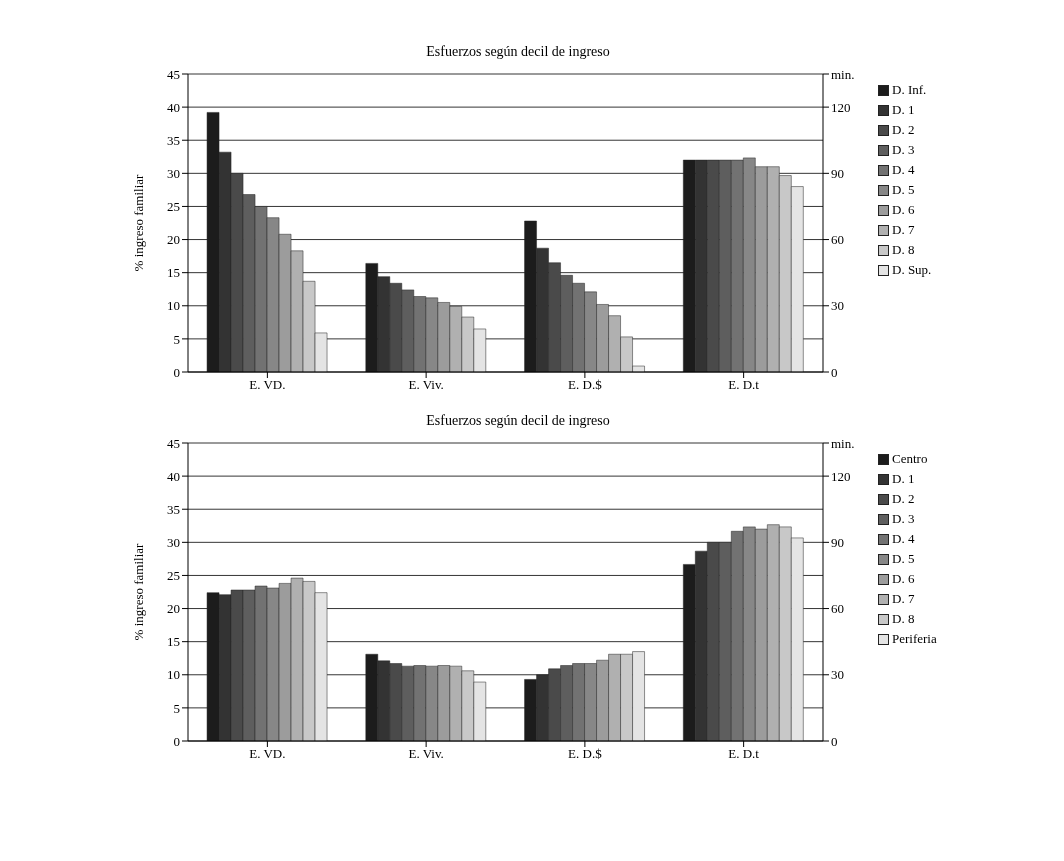 The width and height of the screenshot is (1064, 861). What do you see at coordinates (909, 90) in the screenshot?
I see `legend-label: D. Inf.` at bounding box center [909, 90].